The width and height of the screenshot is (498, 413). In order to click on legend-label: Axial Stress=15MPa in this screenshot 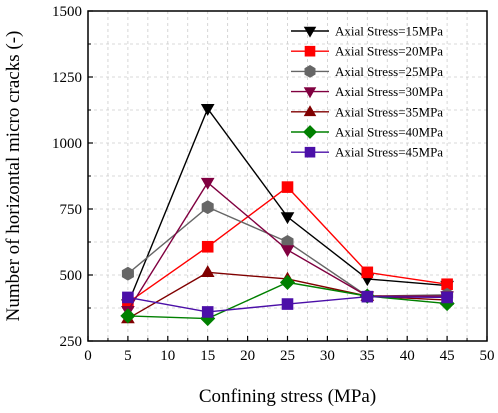, I will do `click(389, 31)`.